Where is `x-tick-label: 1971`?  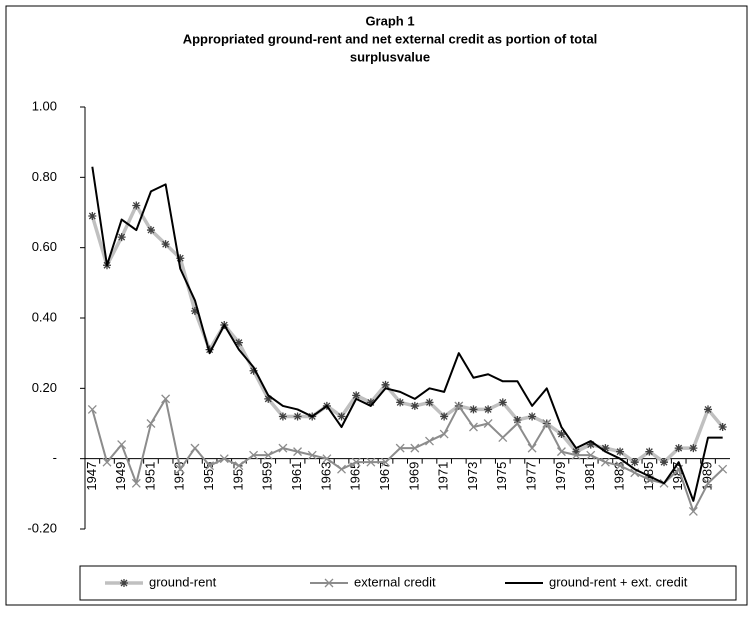
x-tick-label: 1971 is located at coordinates (443, 476).